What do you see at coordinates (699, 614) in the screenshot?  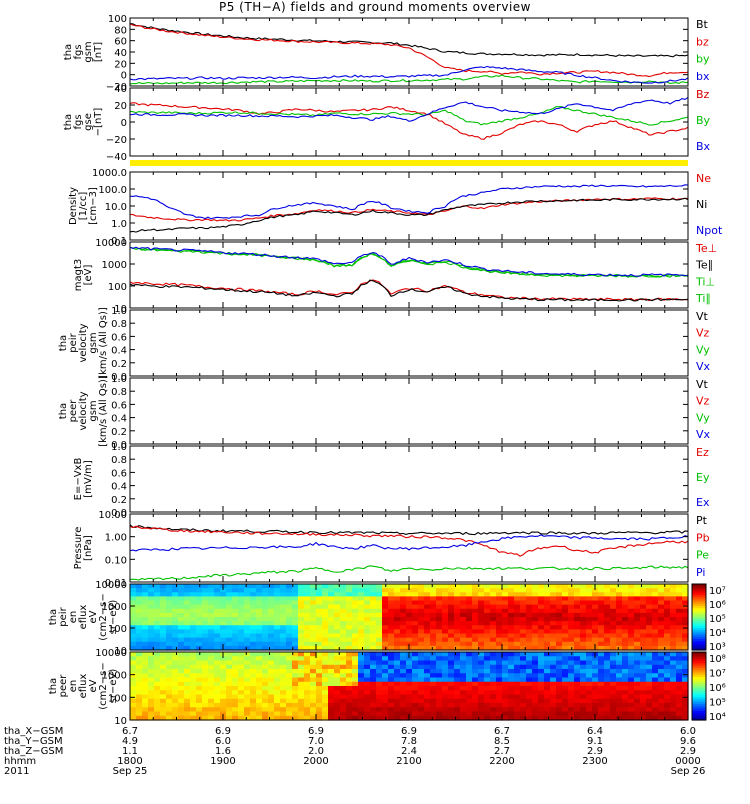 I see `p9-colorbar-segment` at bounding box center [699, 614].